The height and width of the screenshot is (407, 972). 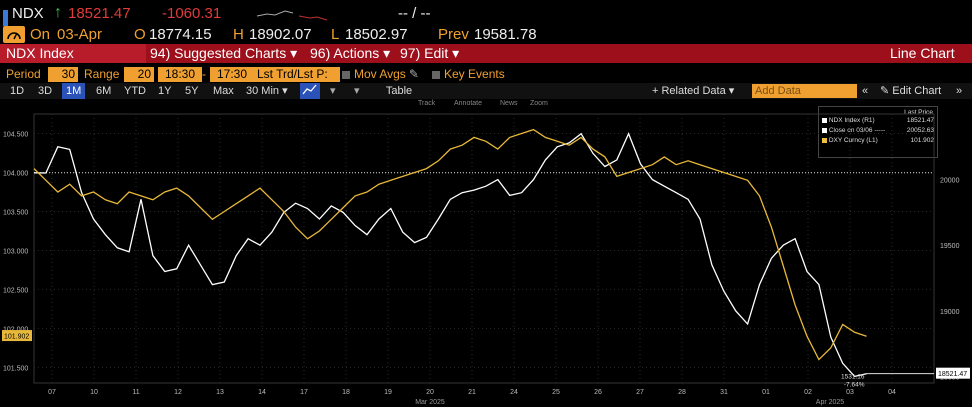 I want to click on right-axis-tick: 19500, so click(x=950, y=246).